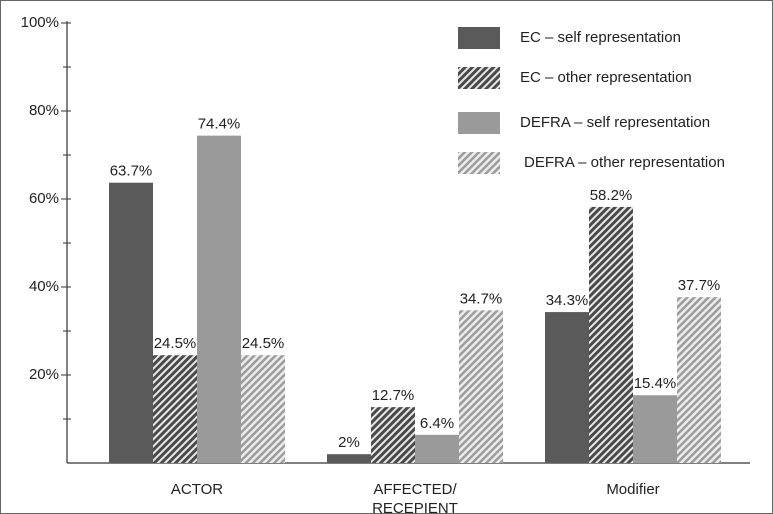 This screenshot has height=514, width=773. I want to click on y-tick-label: 100%, so click(40, 22).